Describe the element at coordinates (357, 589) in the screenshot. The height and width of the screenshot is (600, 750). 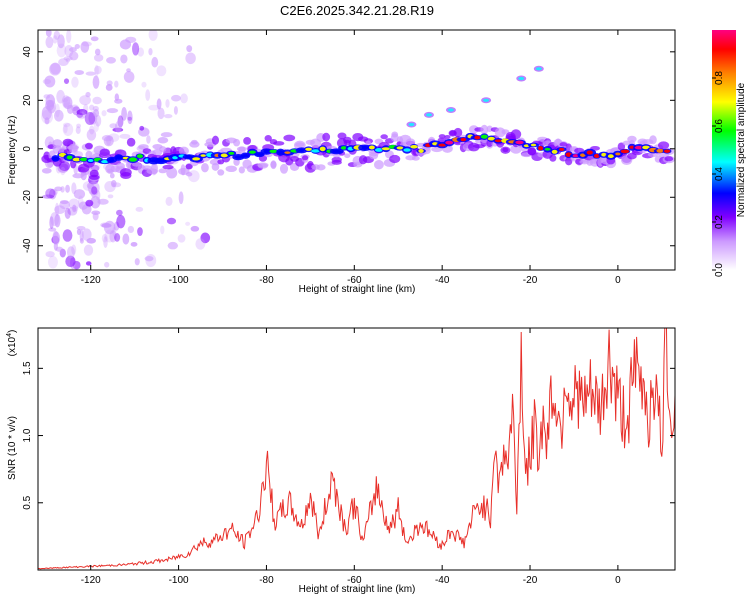
I see `snr-x-label: Height of straight line (km)` at that location.